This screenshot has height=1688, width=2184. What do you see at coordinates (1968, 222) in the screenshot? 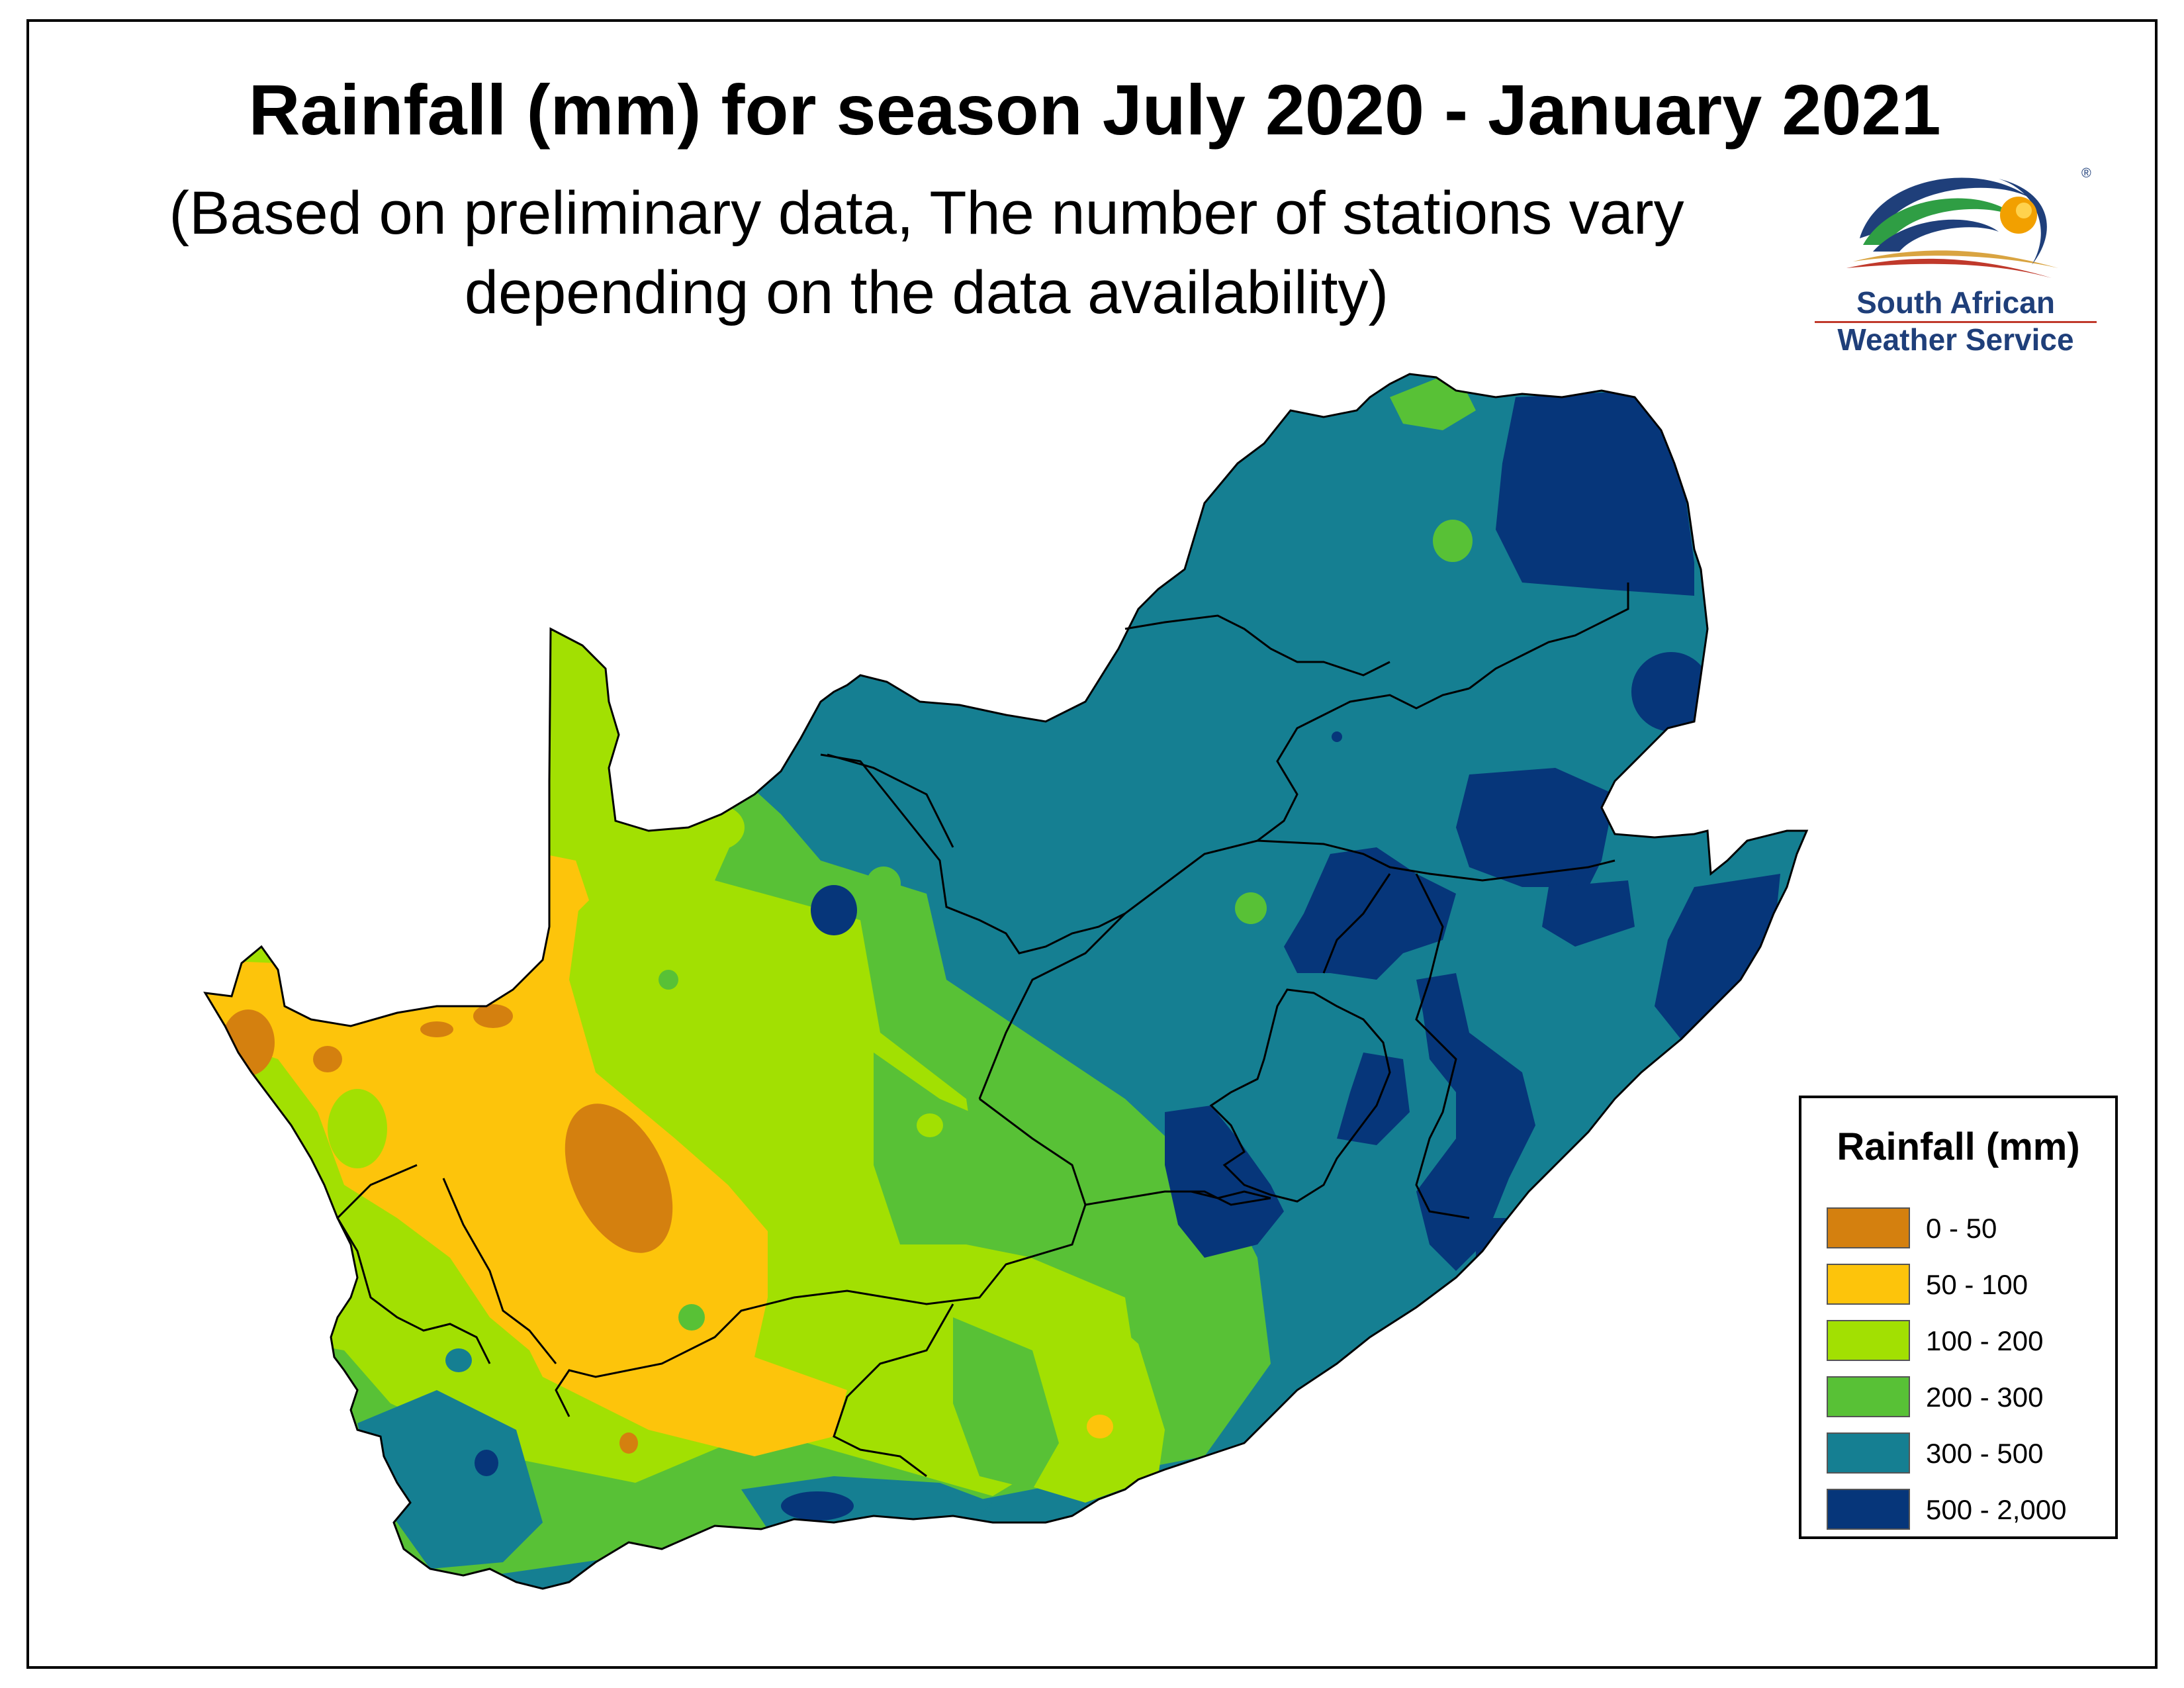
I see `saws-logo-emblem-icon: ®` at bounding box center [1968, 222].